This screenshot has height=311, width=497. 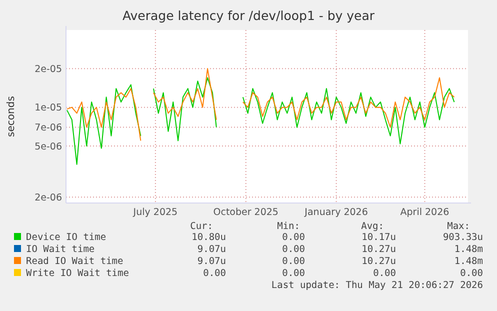 What do you see at coordinates (209, 237) in the screenshot?
I see `text: 10.80u` at bounding box center [209, 237].